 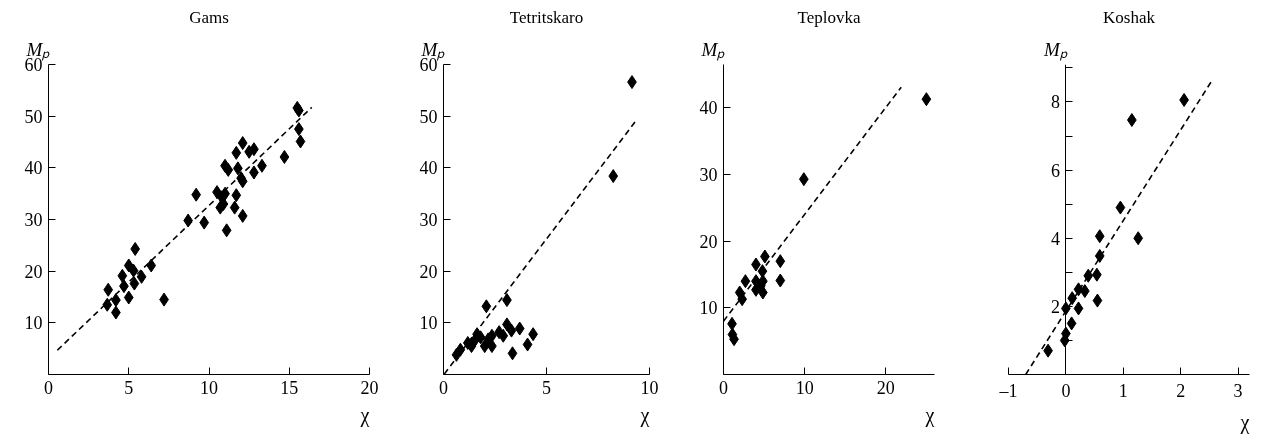 I want to click on y-tick-label: 6, so click(x=1055, y=170).